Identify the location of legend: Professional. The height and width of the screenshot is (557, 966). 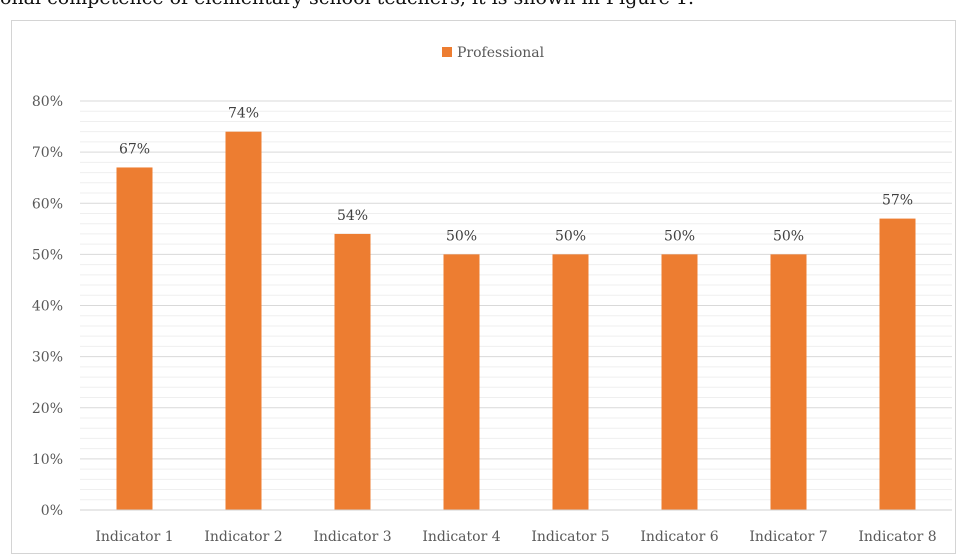
(493, 53).